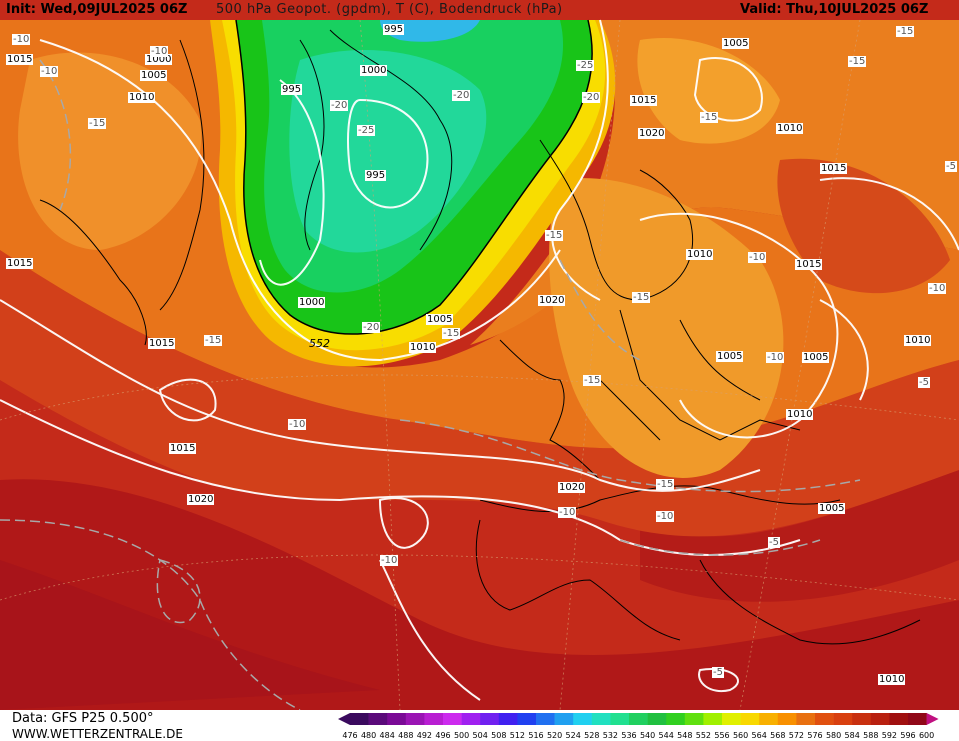 Image resolution: width=959 pixels, height=741 pixels. What do you see at coordinates (647, 735) in the screenshot?
I see `colorbar-tick-label: 540` at bounding box center [647, 735].